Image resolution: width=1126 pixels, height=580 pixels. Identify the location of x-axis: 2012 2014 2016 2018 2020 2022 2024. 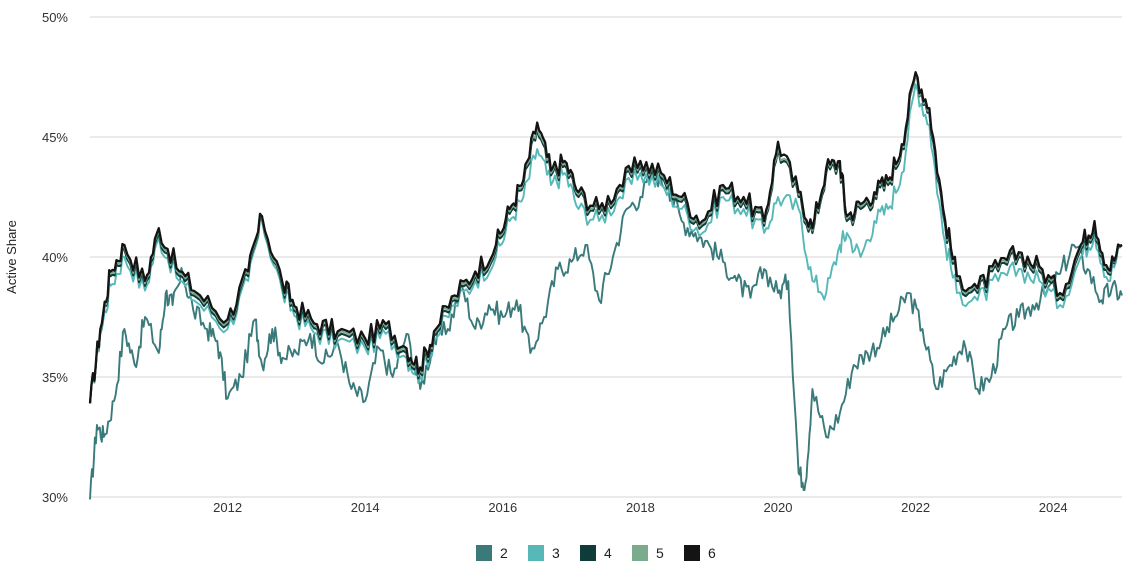
(640, 507).